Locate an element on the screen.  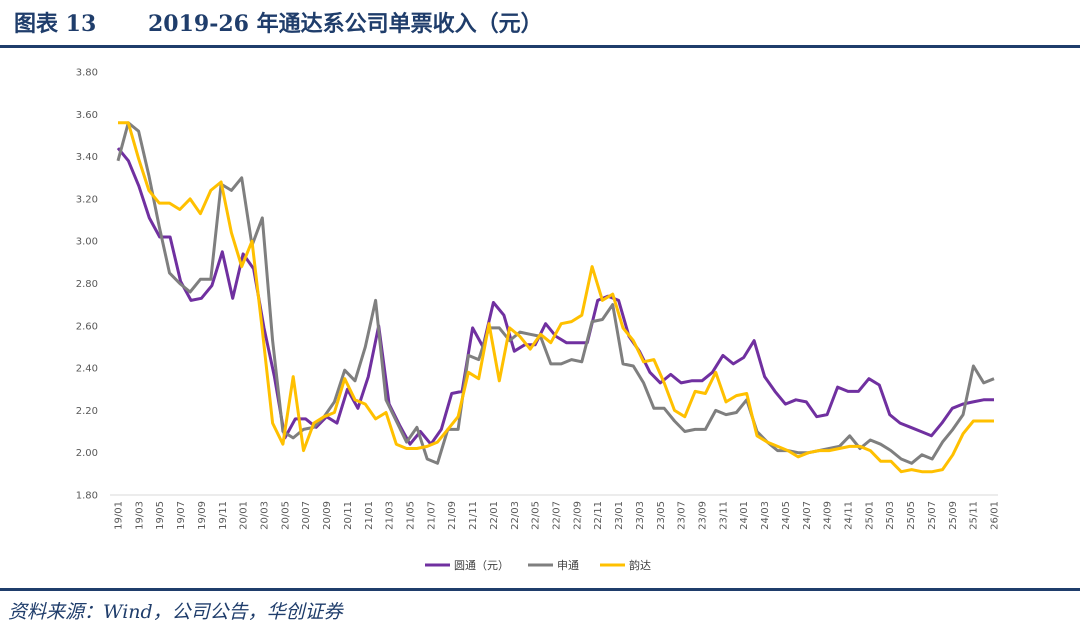
title-bar: 图表 13 2019-26 年通达系公司单票收入（元） is located at coordinates (540, 21).